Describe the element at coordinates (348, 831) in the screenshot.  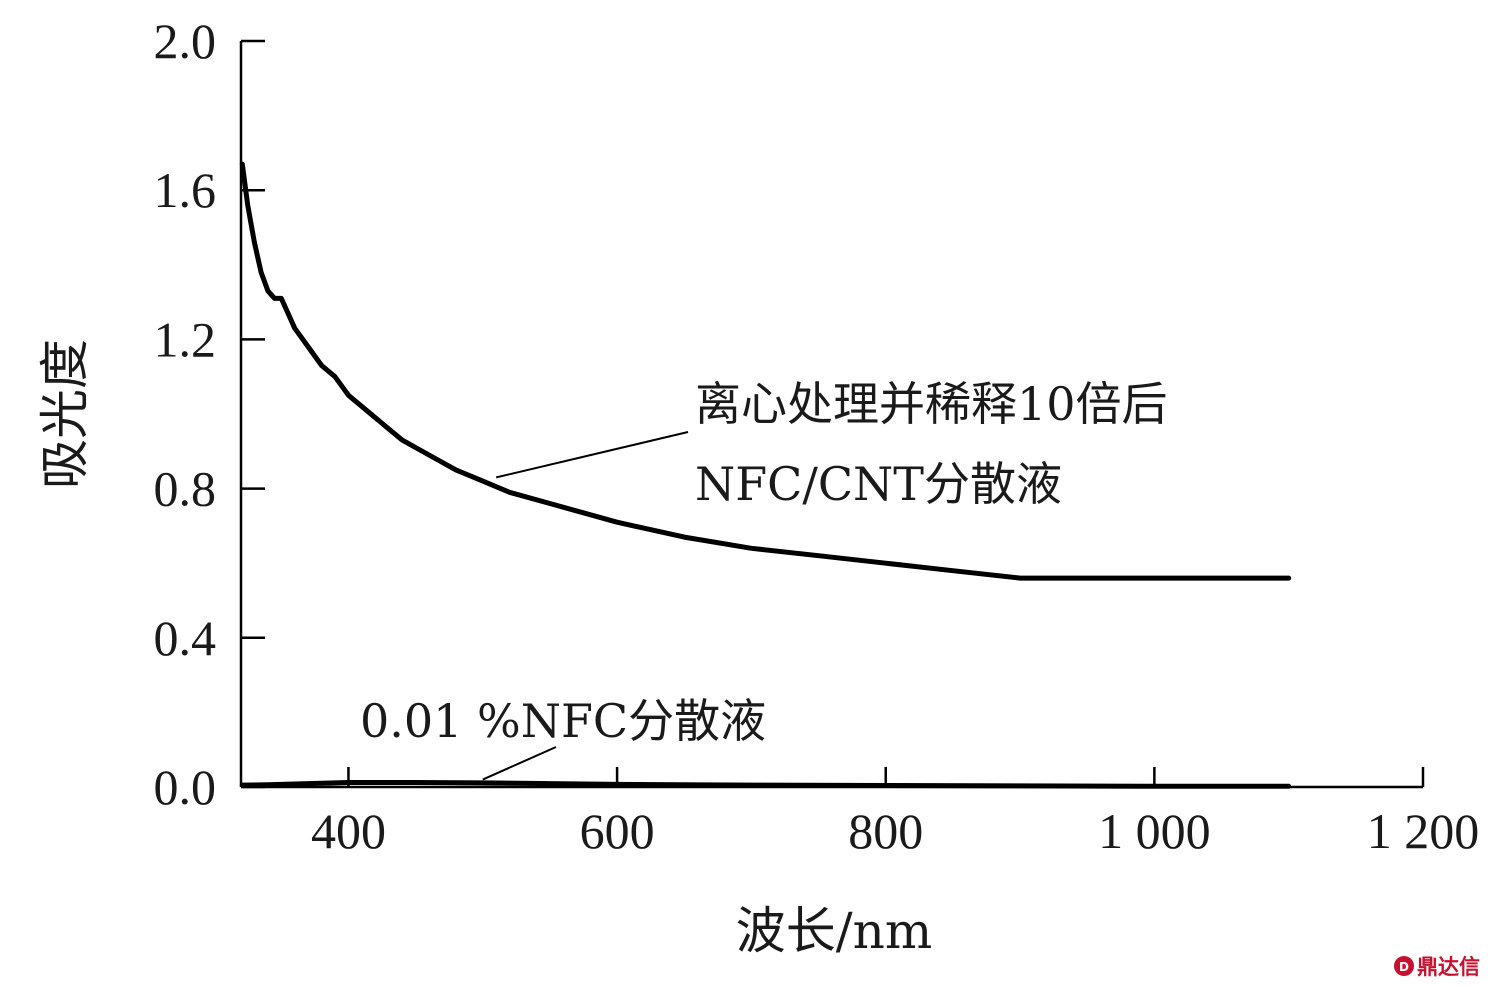
I see `x-tick-label: 400` at that location.